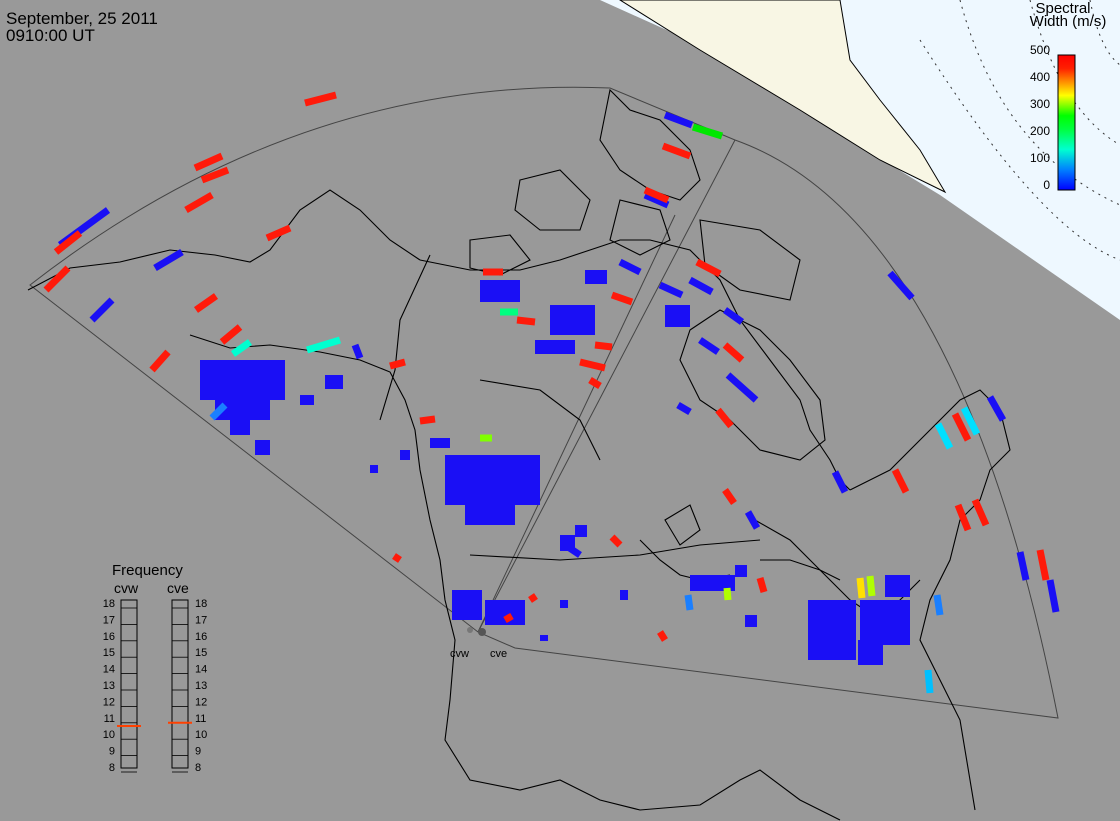  I want to click on colorbar-strip, so click(1066, 122).